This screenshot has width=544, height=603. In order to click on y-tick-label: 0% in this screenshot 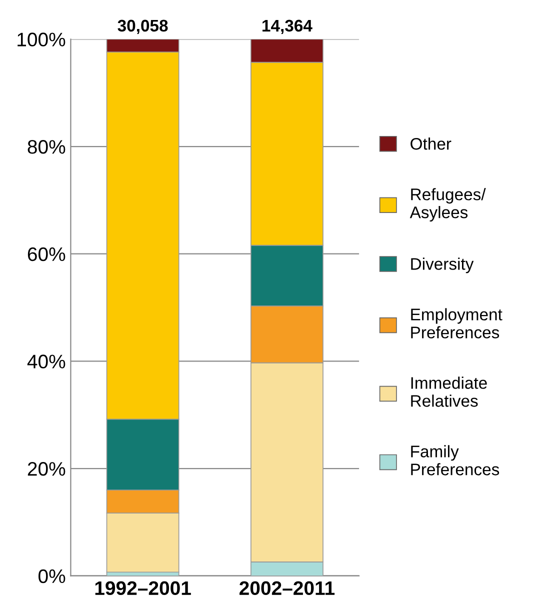, I will do `click(52, 576)`.